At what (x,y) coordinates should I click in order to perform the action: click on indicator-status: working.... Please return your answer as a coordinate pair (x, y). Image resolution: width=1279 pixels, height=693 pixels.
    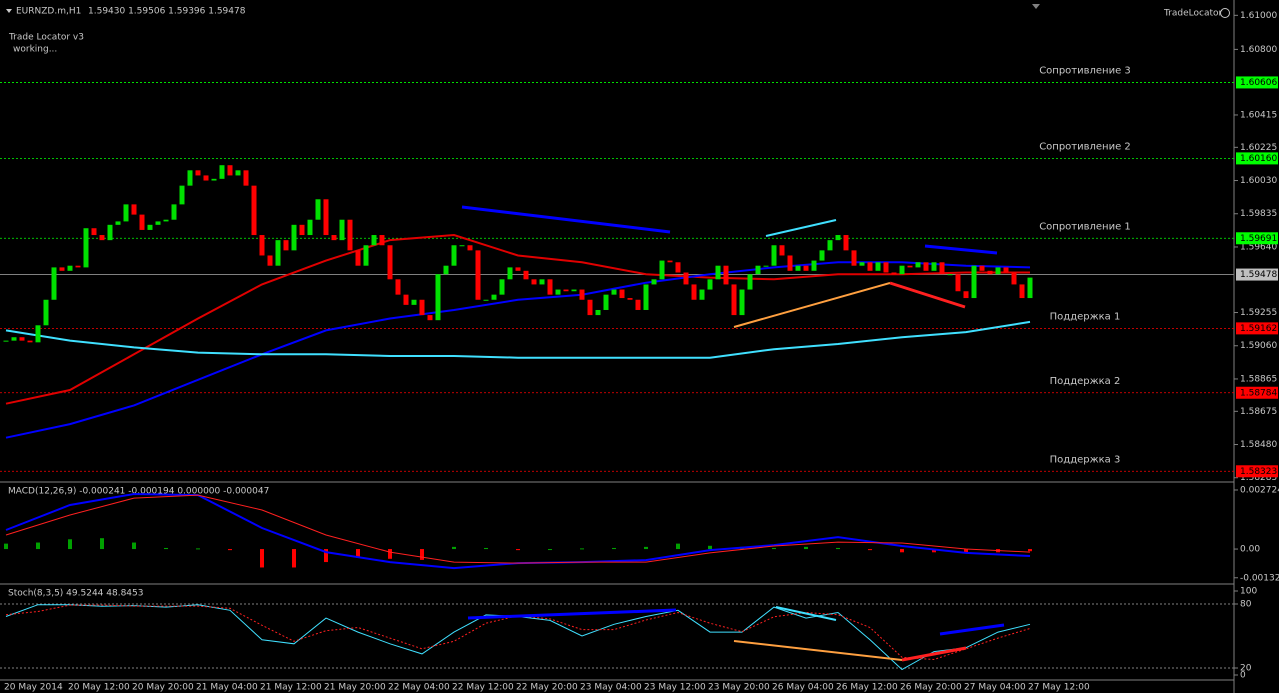
    Looking at the image, I should click on (35, 50).